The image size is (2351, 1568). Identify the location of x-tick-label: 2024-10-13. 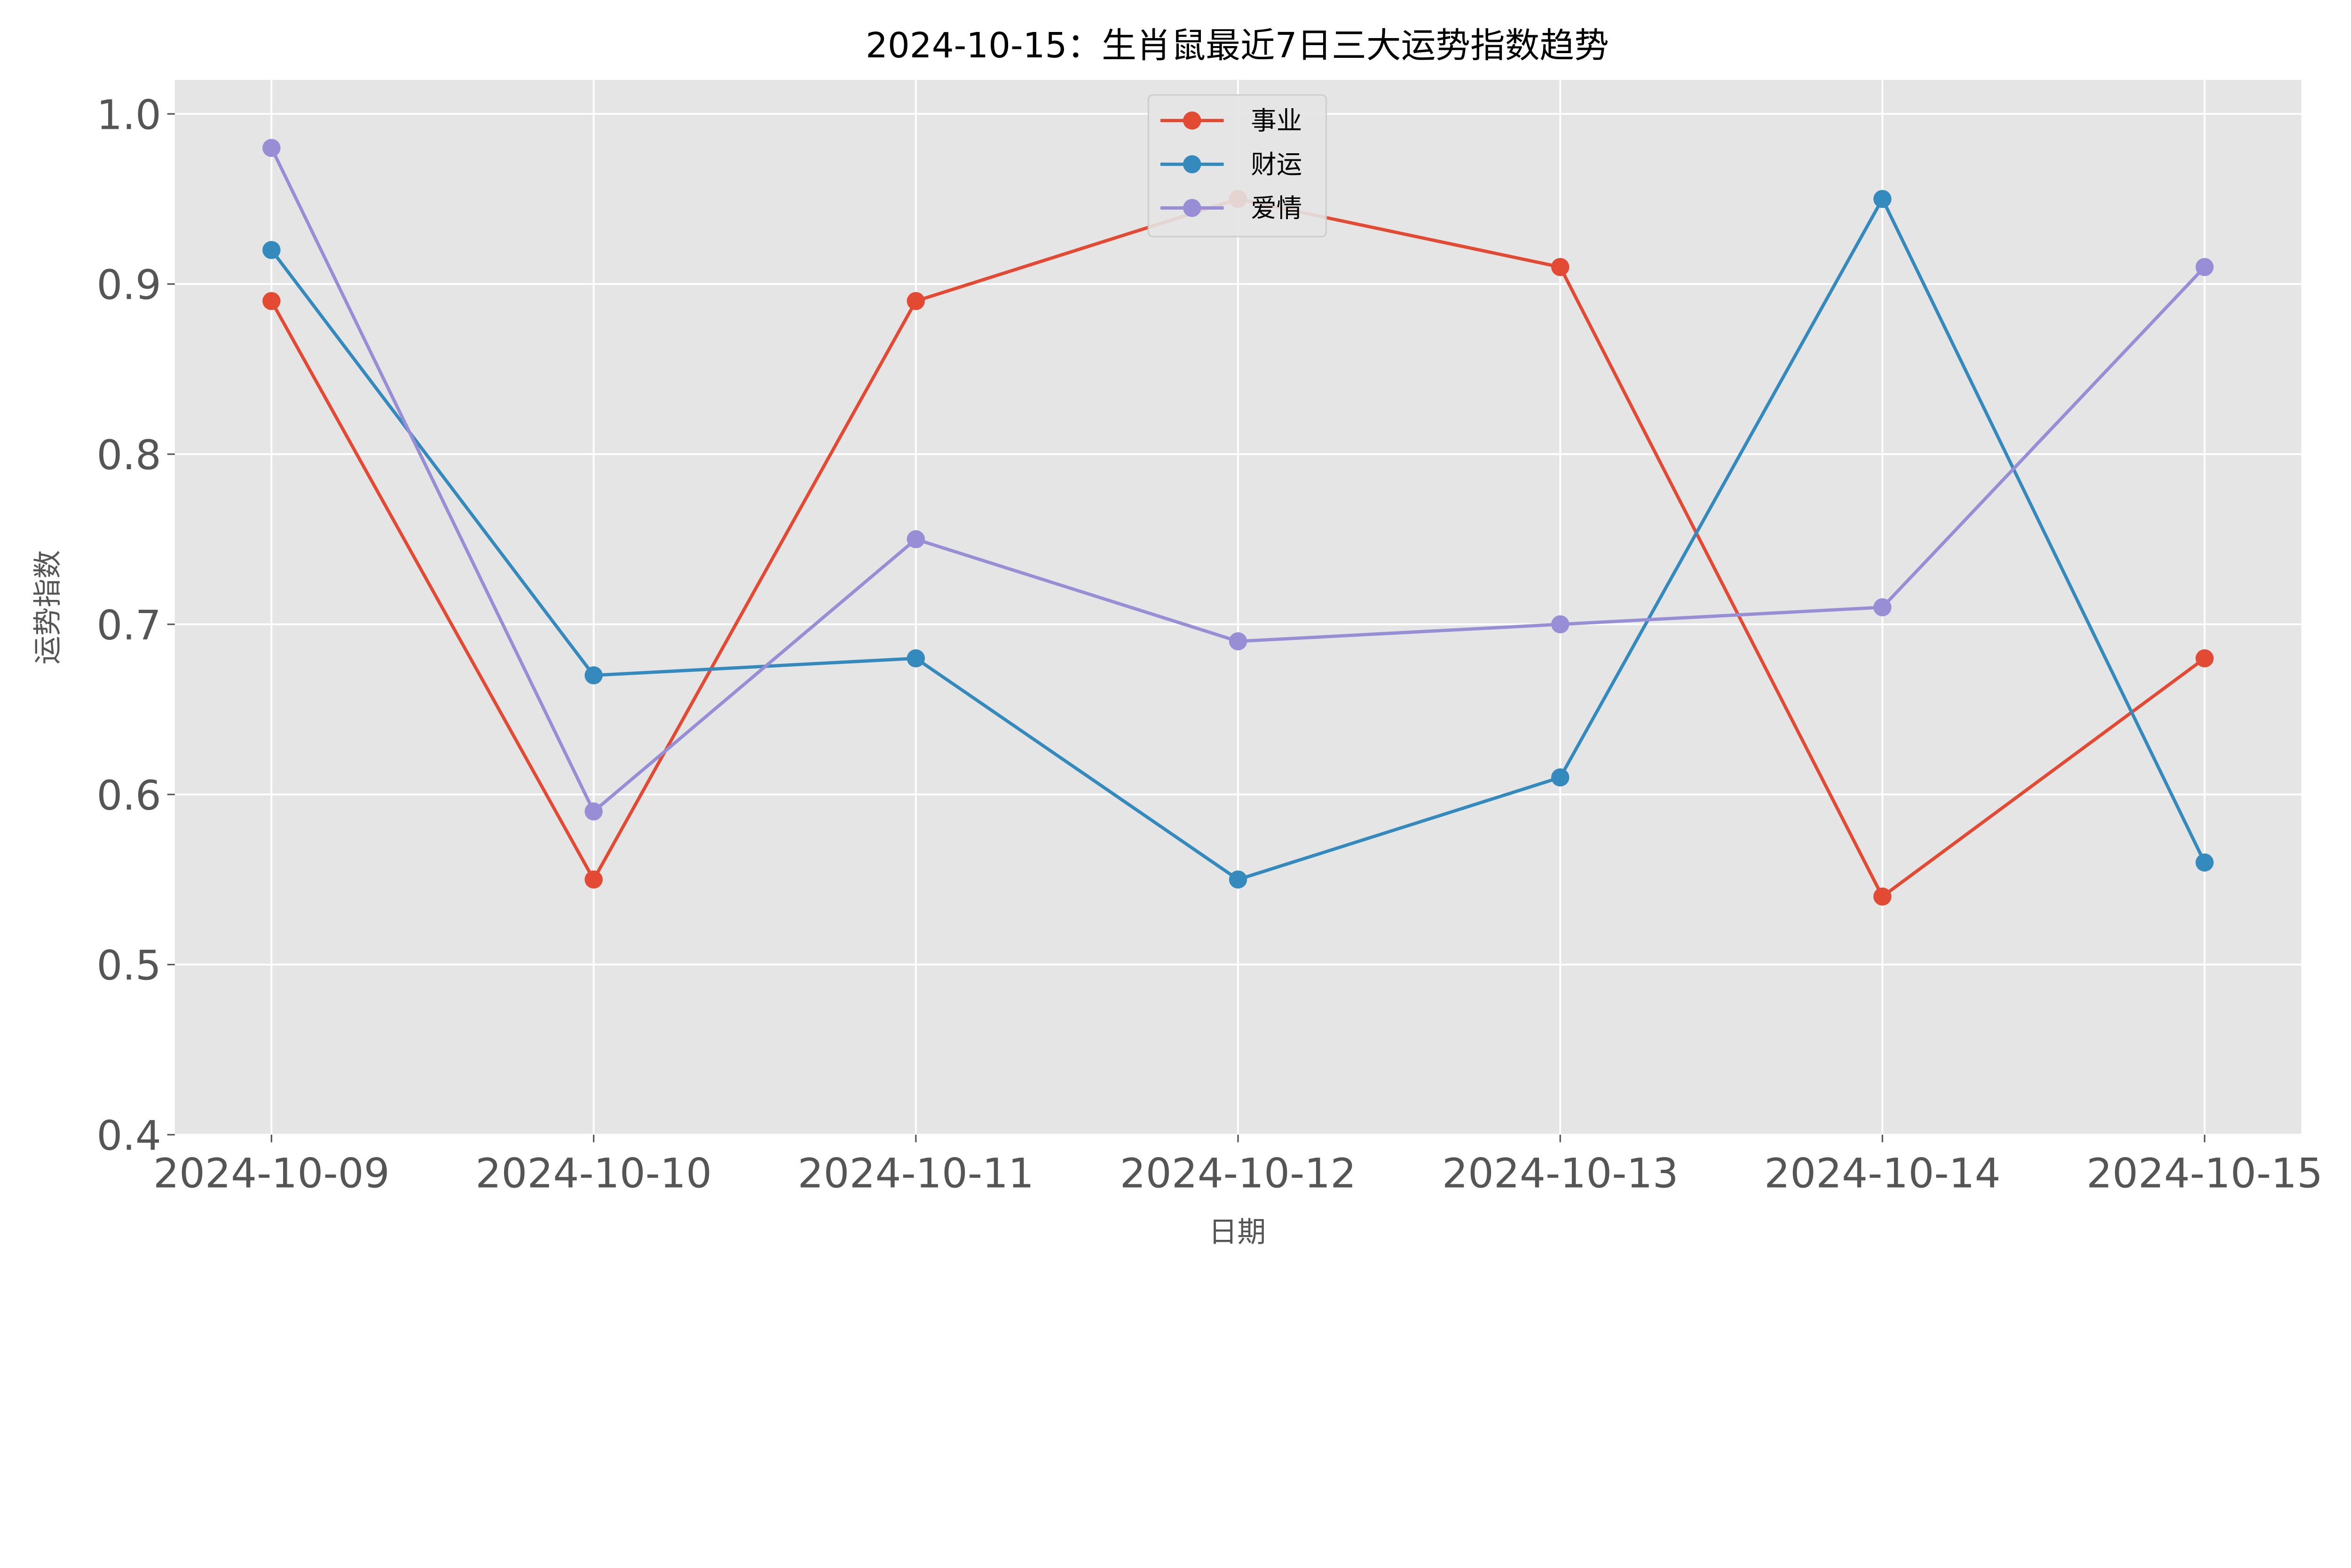
(1560, 1174).